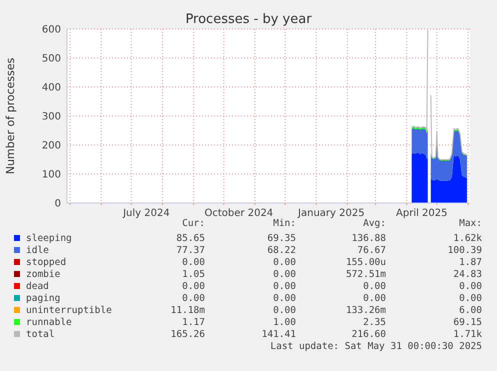  Describe the element at coordinates (57, 204) in the screenshot. I see `y-tick-label: 0` at that location.